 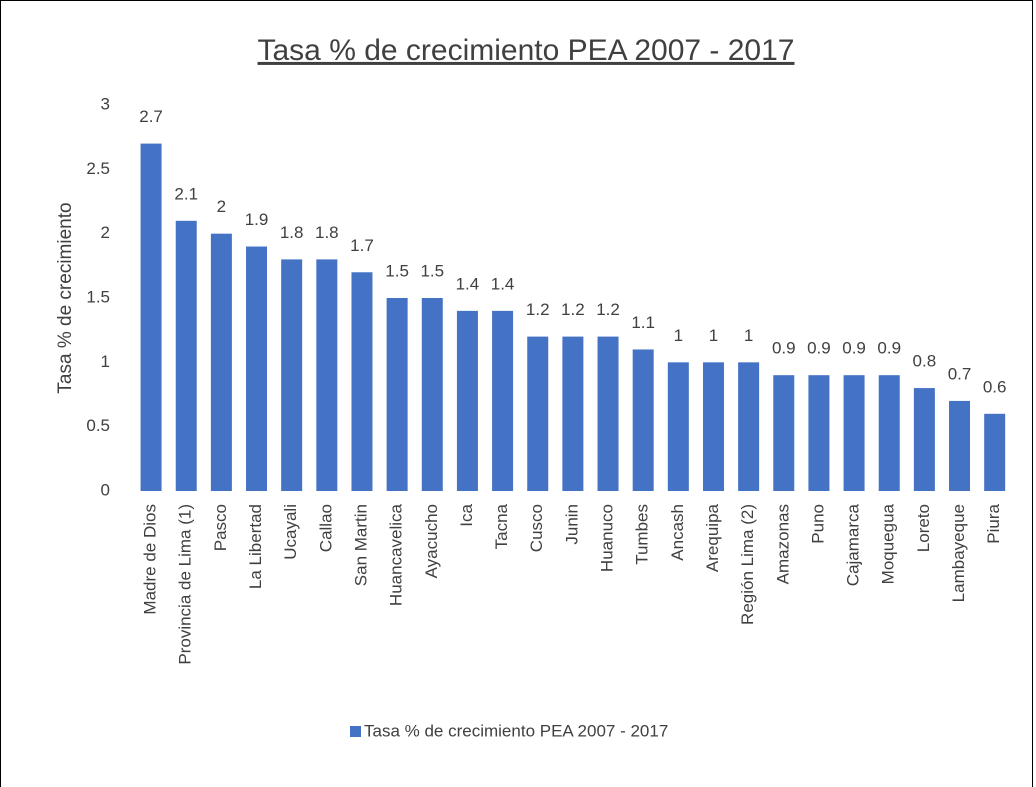 What do you see at coordinates (65, 297) in the screenshot?
I see `y-axis-label: Tasa % de crecimiento` at bounding box center [65, 297].